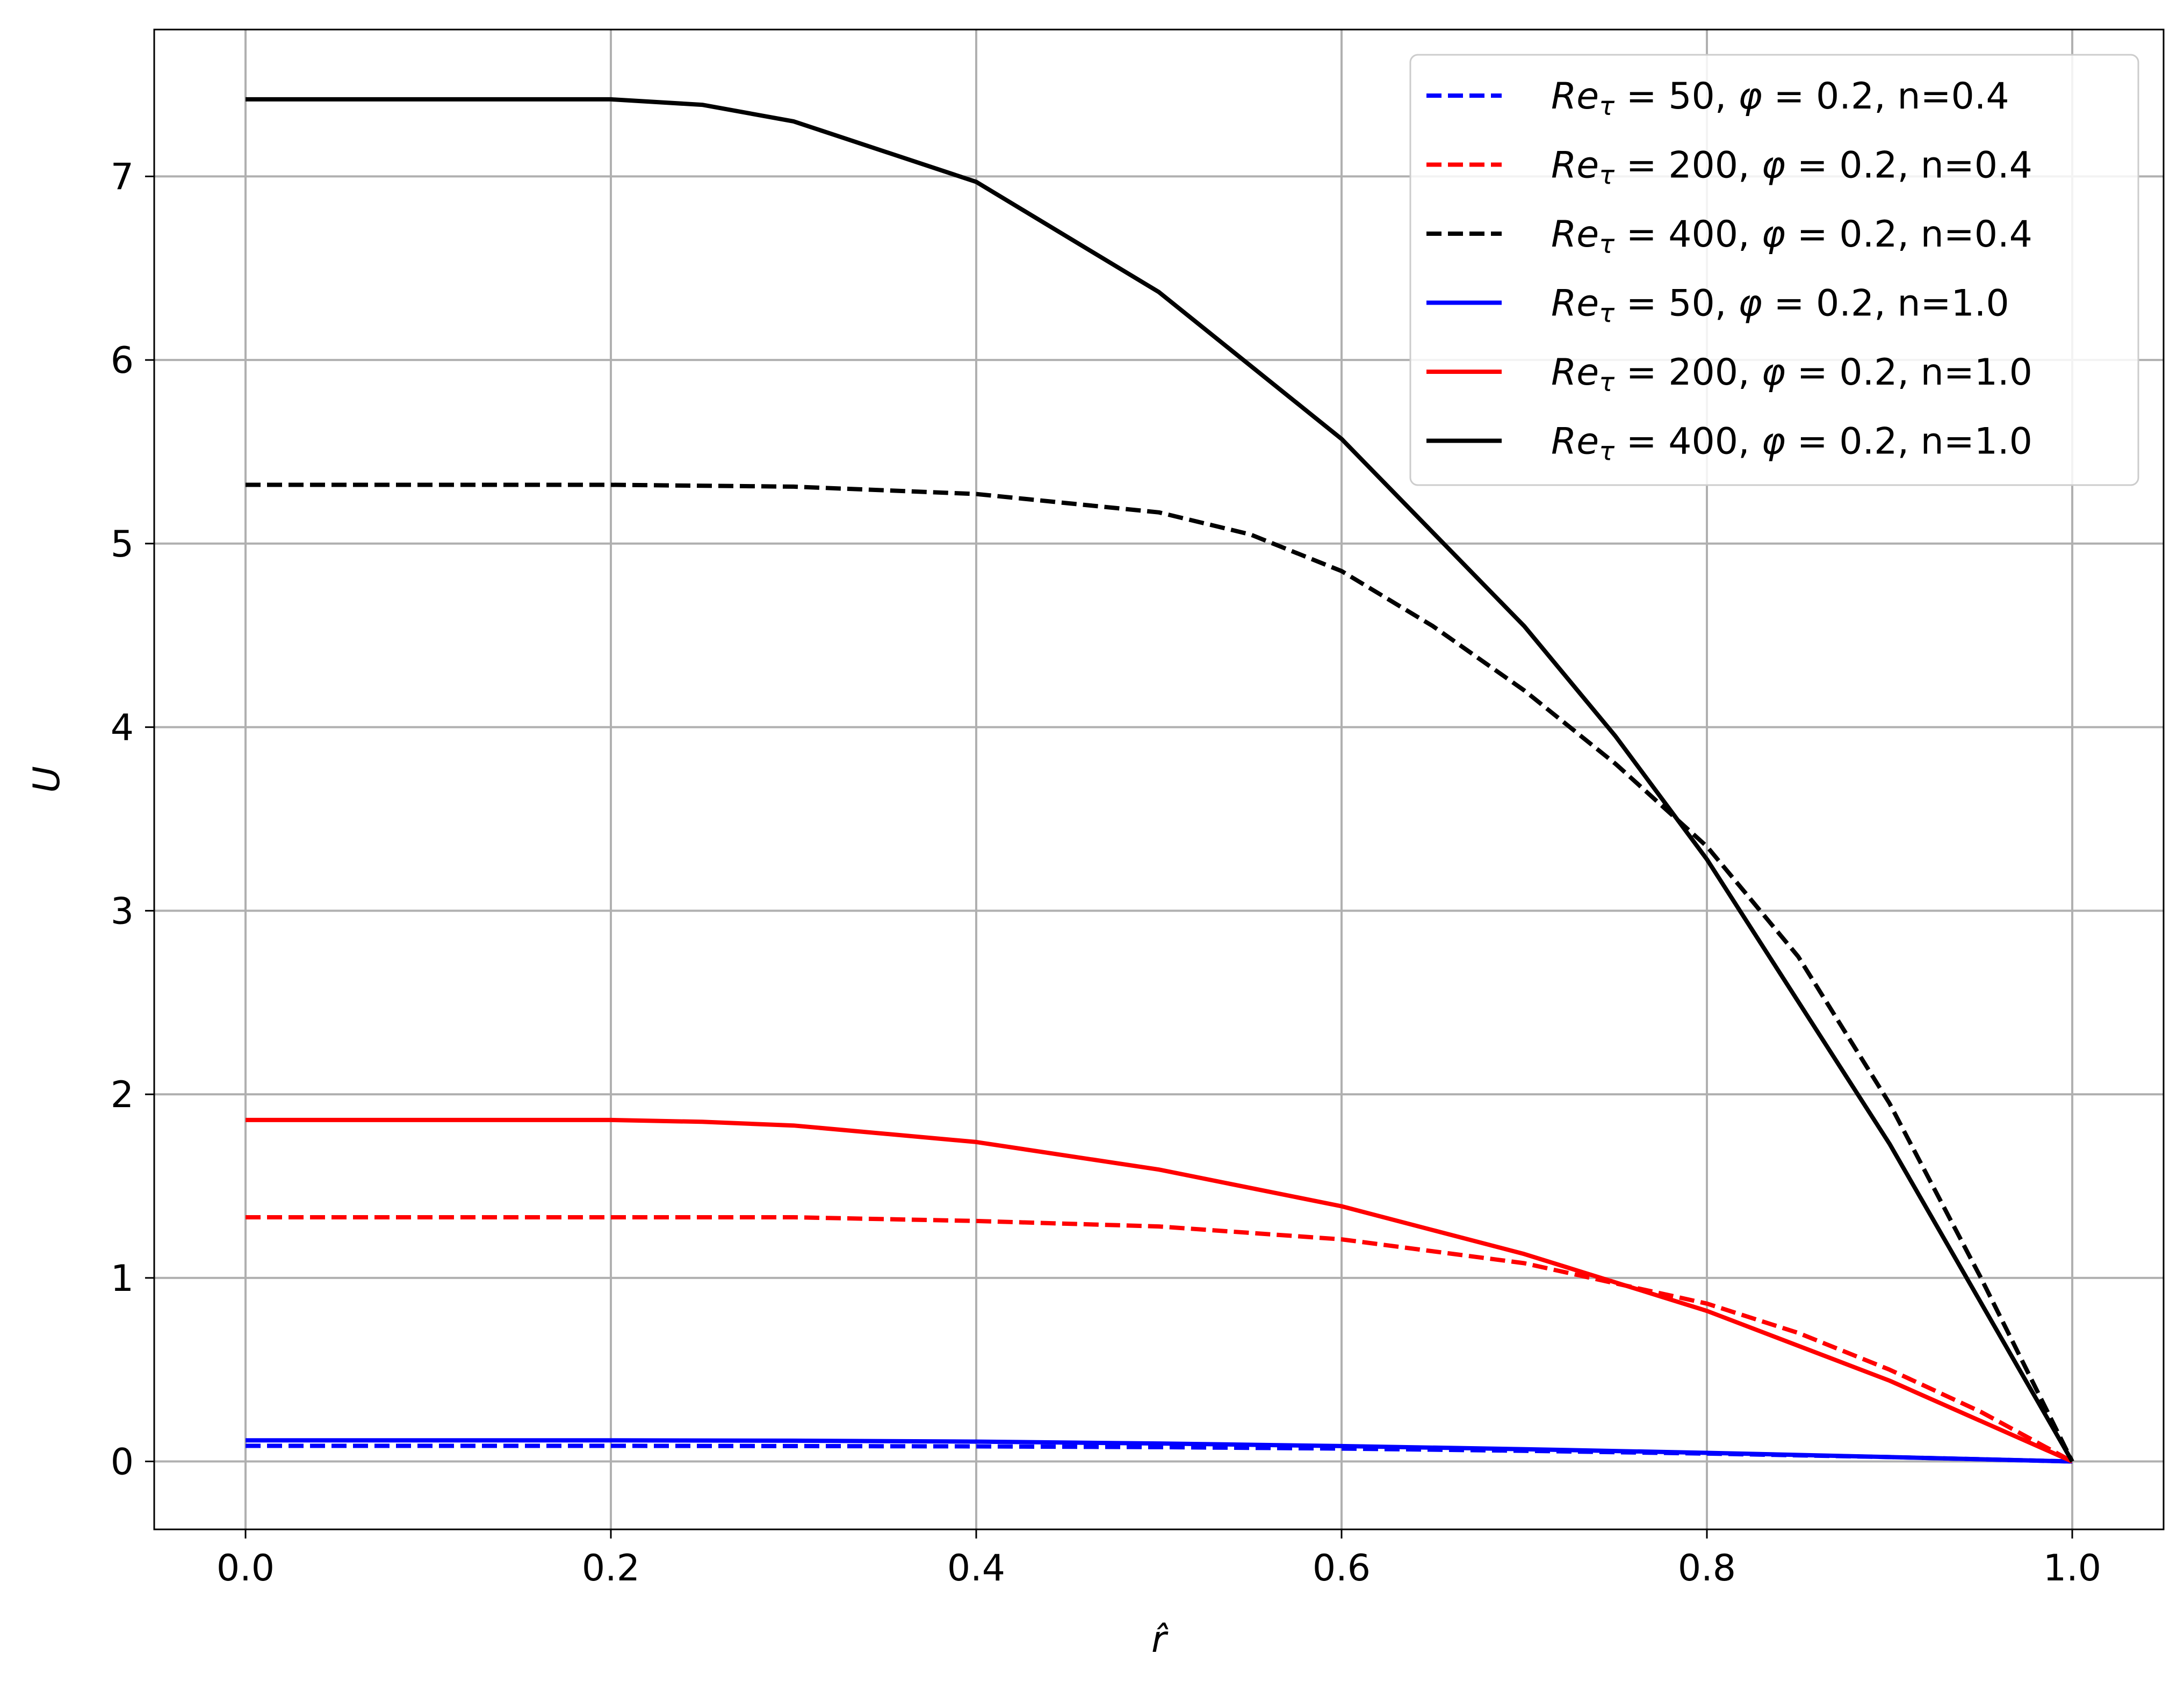 The image size is (2184, 1690). I want to click on y-tick-label: 6, so click(123, 361).